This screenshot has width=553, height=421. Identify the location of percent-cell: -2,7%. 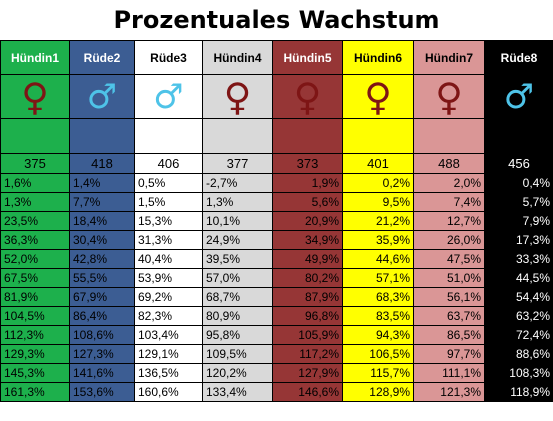
(237, 183).